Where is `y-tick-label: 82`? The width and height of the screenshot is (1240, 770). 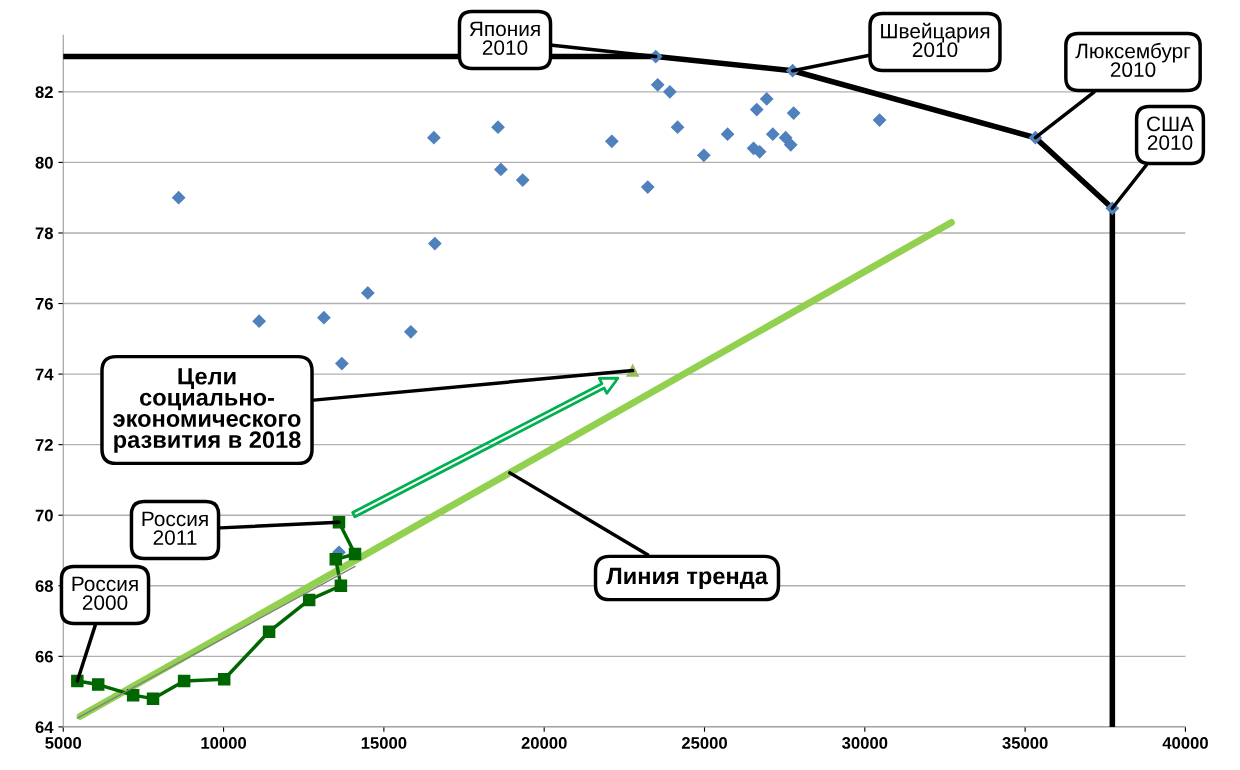 y-tick-label: 82 is located at coordinates (44, 92).